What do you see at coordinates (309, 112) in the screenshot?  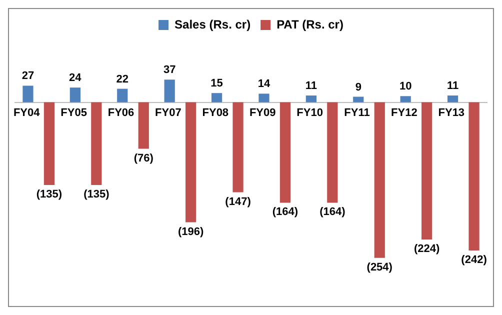 I see `x-tick-label: FY10` at bounding box center [309, 112].